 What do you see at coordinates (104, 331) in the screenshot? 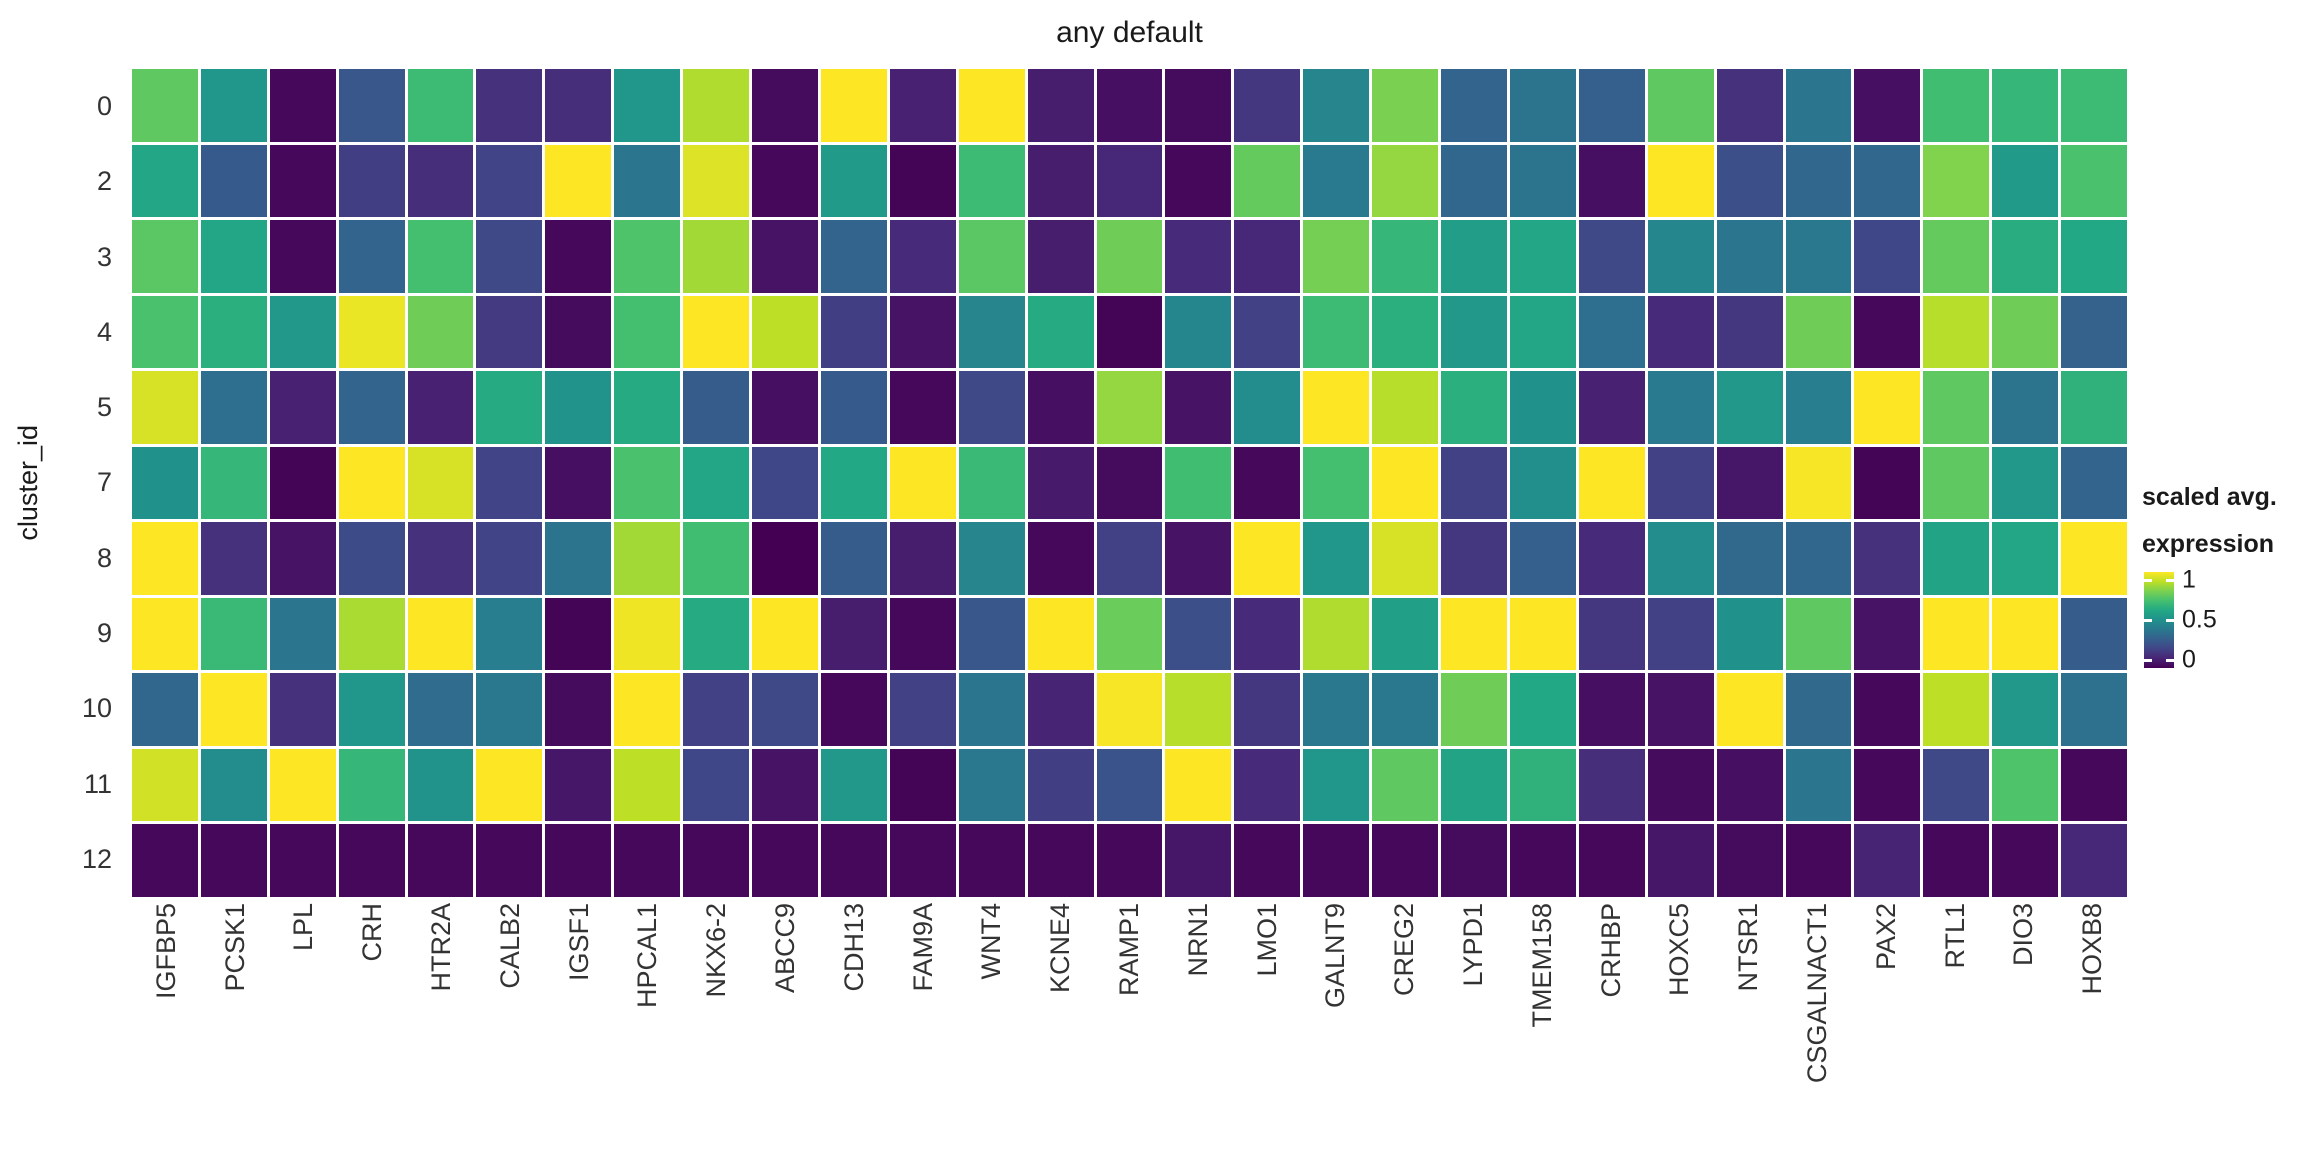
I see `y-tick-label: 4` at bounding box center [104, 331].